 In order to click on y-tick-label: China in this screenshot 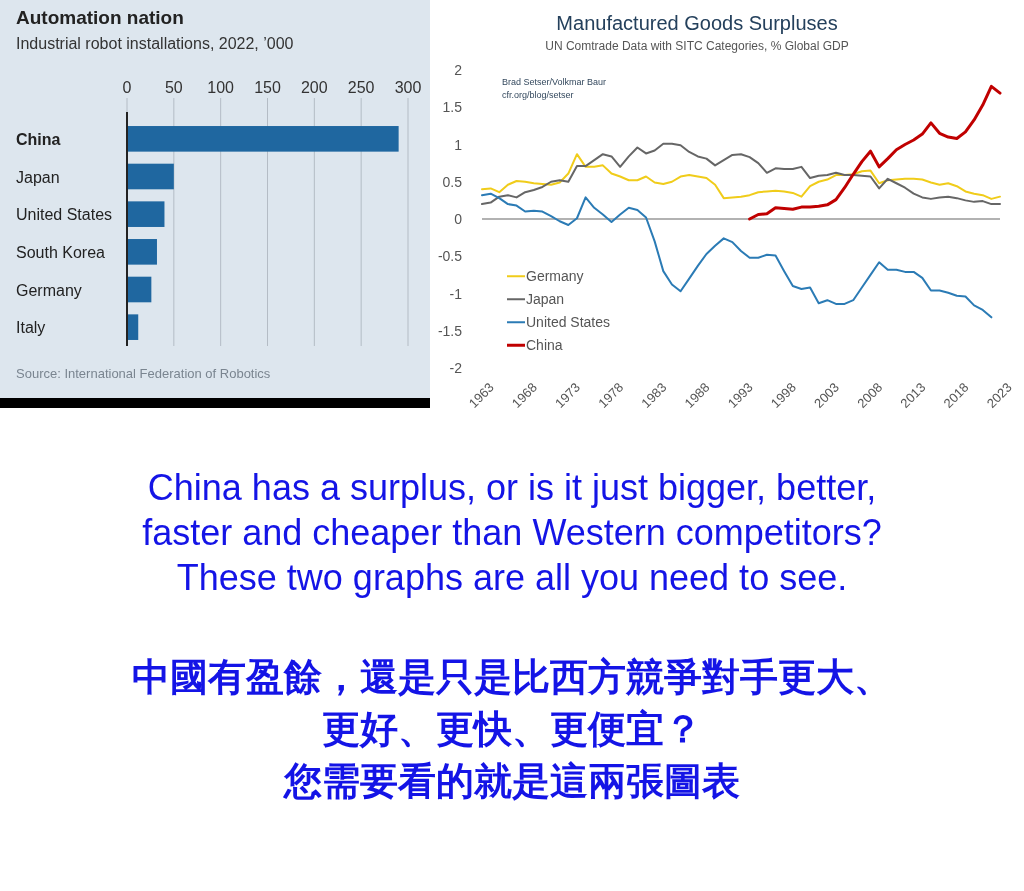, I will do `click(38, 139)`.